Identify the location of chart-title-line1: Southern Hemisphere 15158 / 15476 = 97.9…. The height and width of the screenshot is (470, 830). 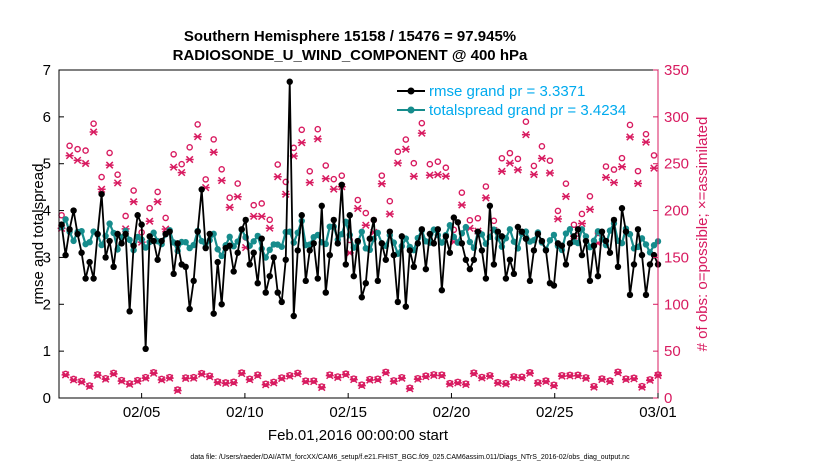
(350, 36).